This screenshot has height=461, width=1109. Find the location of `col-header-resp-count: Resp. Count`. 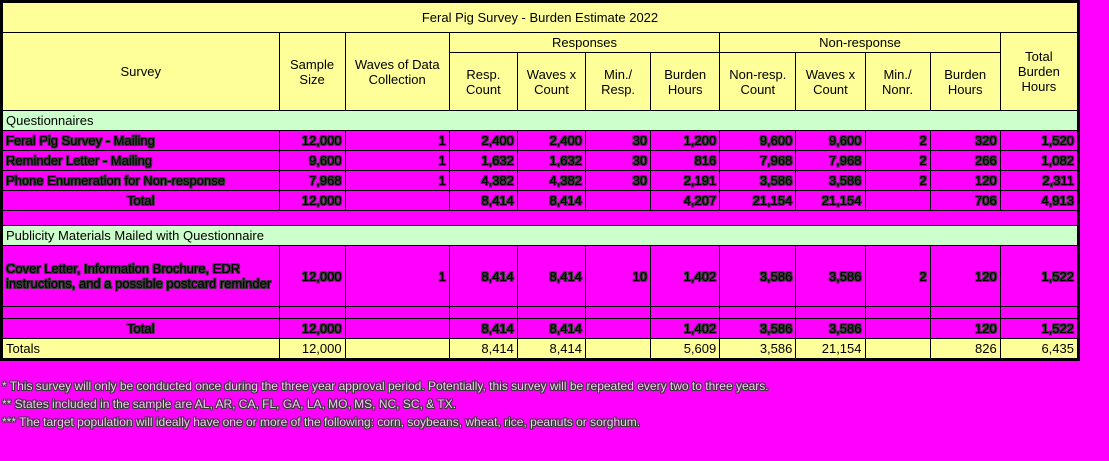

col-header-resp-count: Resp. Count is located at coordinates (483, 81).